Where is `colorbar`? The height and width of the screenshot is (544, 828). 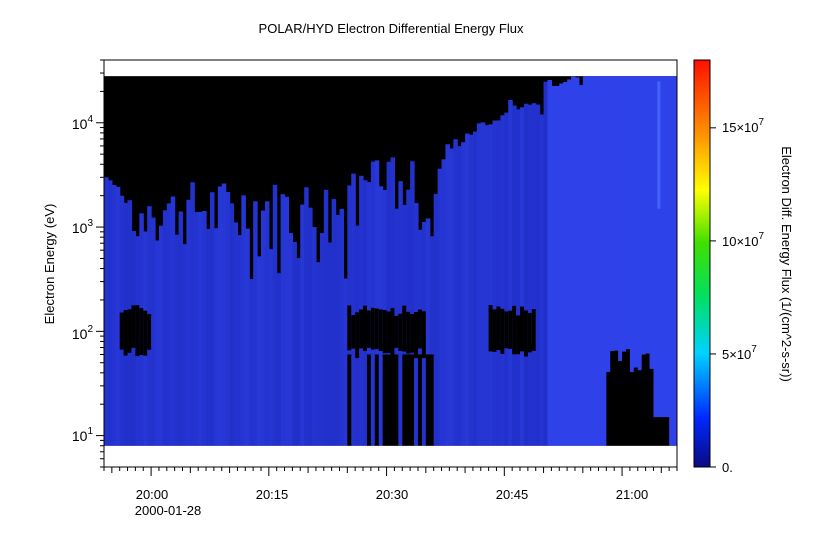
colorbar is located at coordinates (702, 263).